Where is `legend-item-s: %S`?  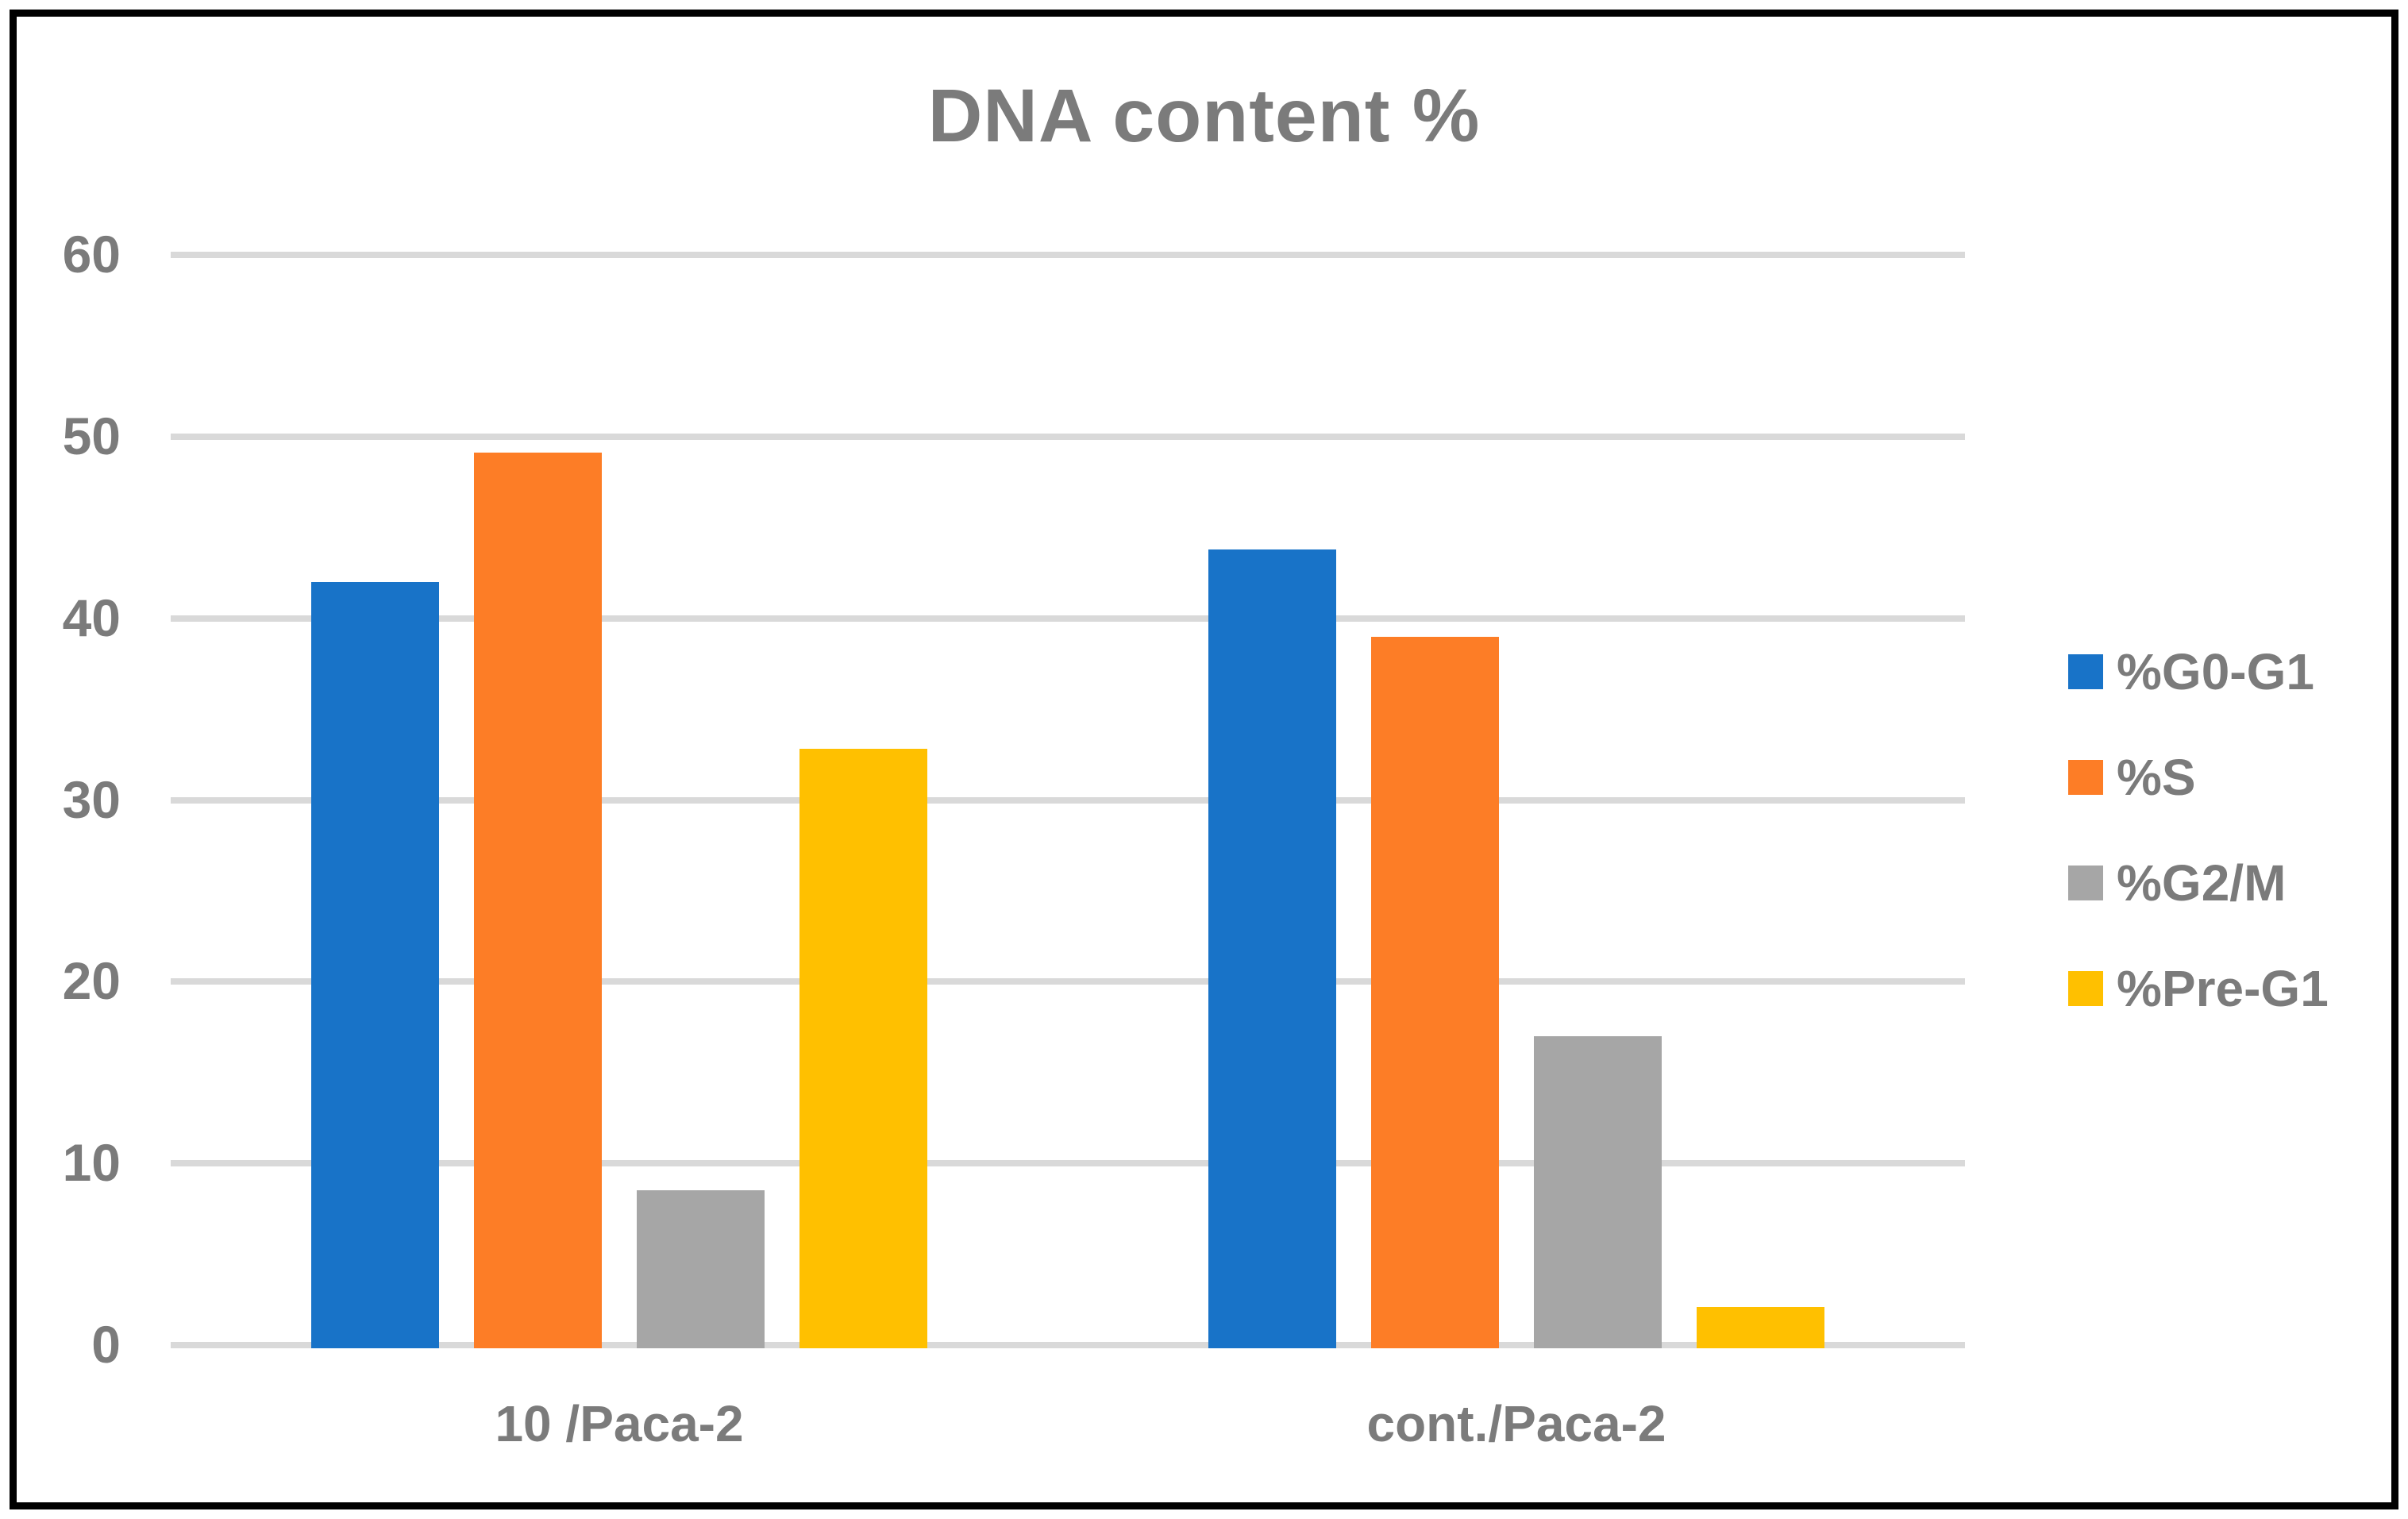 legend-item-s: %S is located at coordinates (2132, 777).